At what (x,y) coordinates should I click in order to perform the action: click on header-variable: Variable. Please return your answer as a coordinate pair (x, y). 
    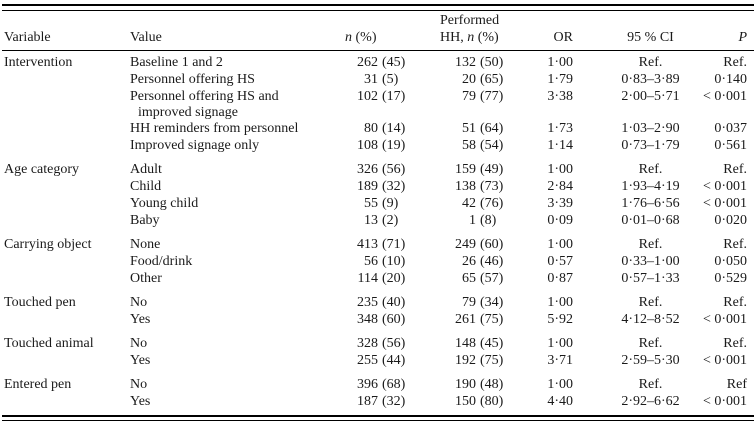
    Looking at the image, I should click on (27, 37).